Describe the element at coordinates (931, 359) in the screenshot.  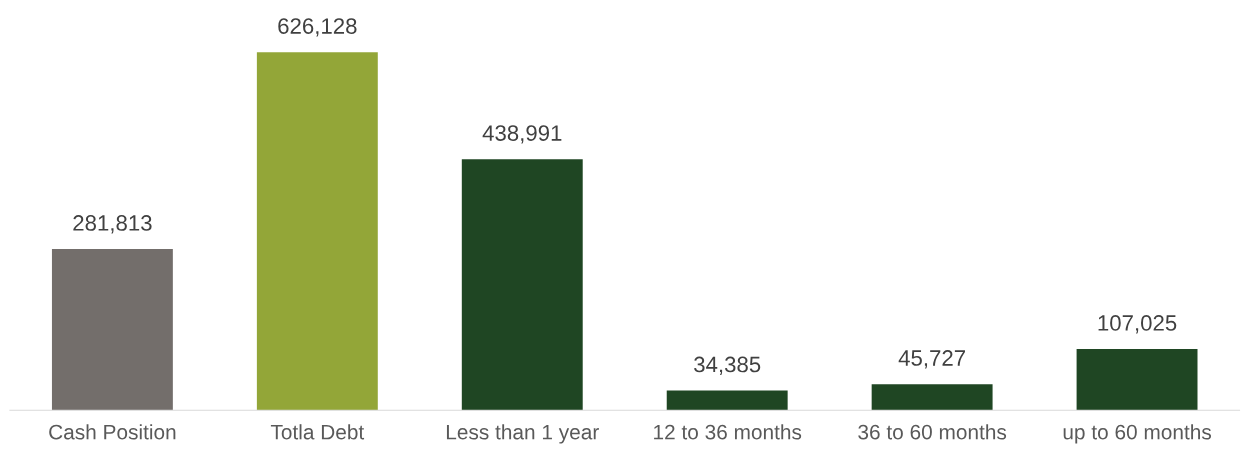
I see `data-label: 45,727` at that location.